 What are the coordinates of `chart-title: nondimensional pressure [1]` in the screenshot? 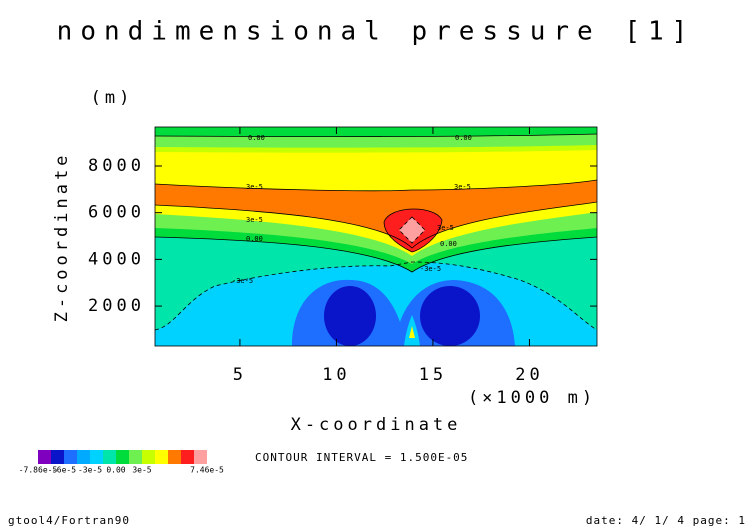 It's located at (376, 32).